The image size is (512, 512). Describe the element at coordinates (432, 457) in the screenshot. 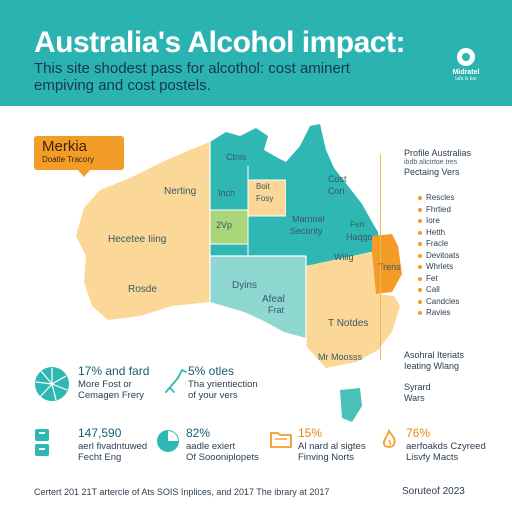

I see `stat-line-2: Lisvfy Macts` at that location.